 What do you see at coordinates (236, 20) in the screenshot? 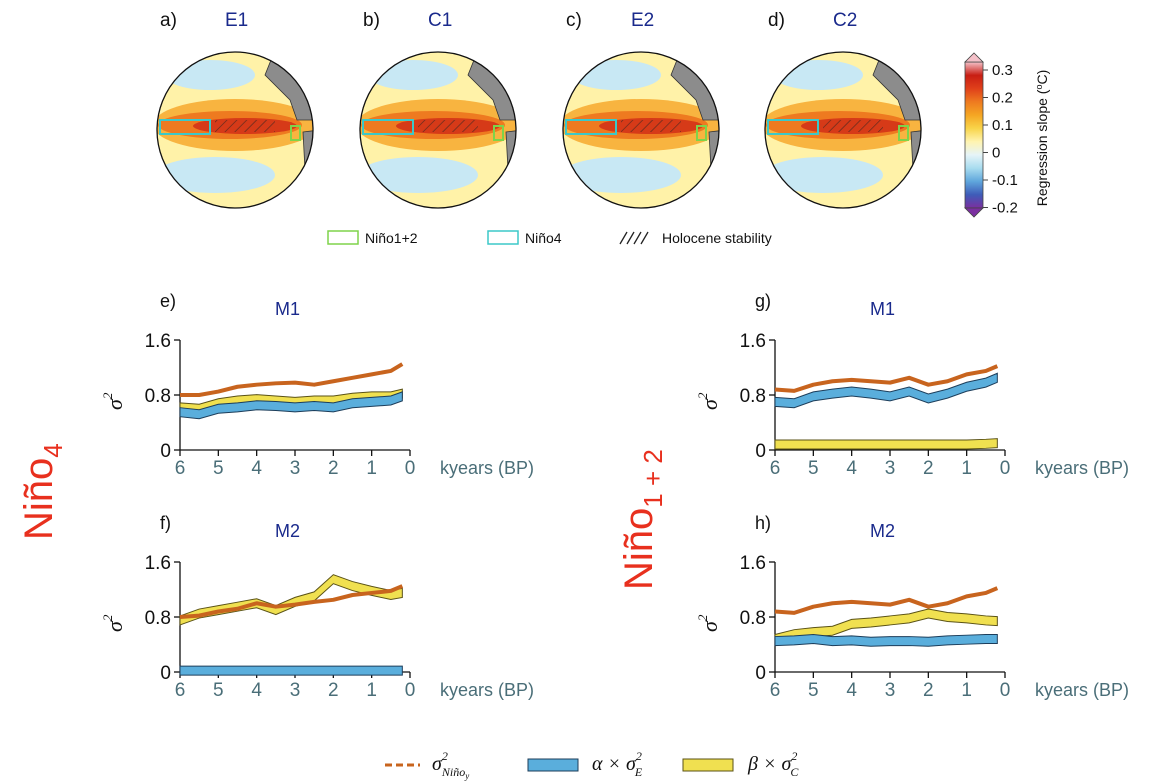
I see `map-title: E1` at bounding box center [236, 20].